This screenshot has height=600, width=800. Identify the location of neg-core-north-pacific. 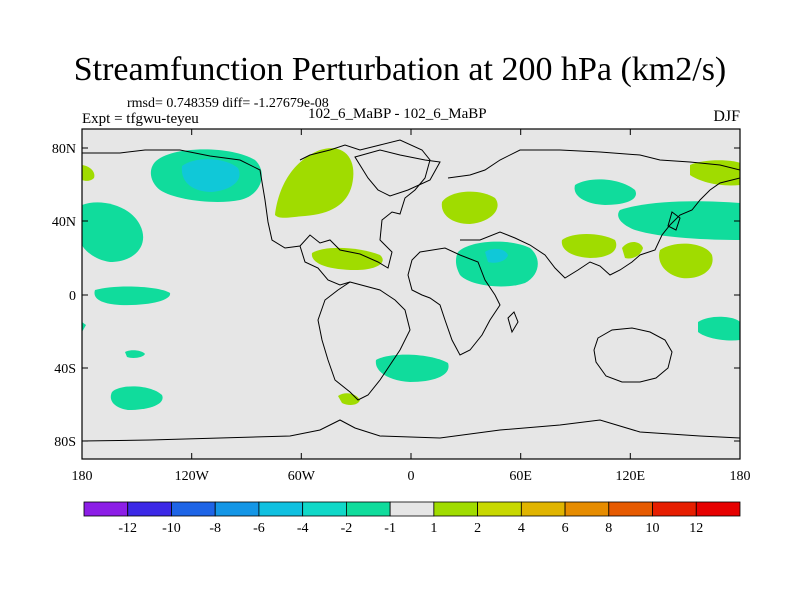
(210, 175).